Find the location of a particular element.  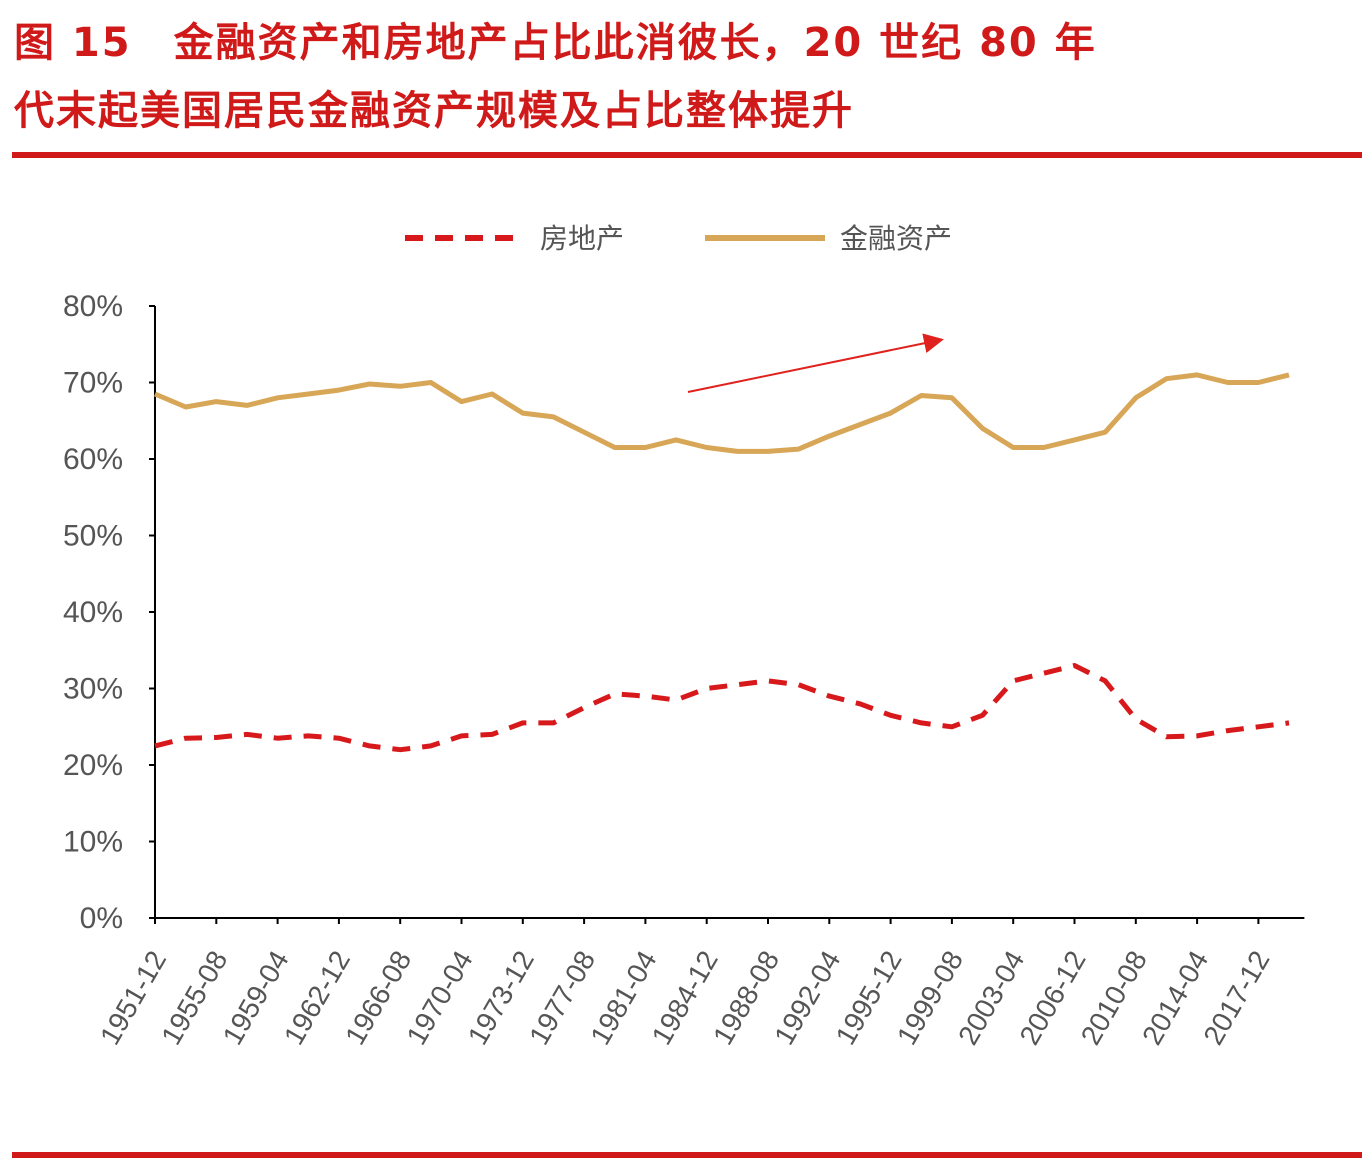

y-tick-label: 50% is located at coordinates (93, 536).